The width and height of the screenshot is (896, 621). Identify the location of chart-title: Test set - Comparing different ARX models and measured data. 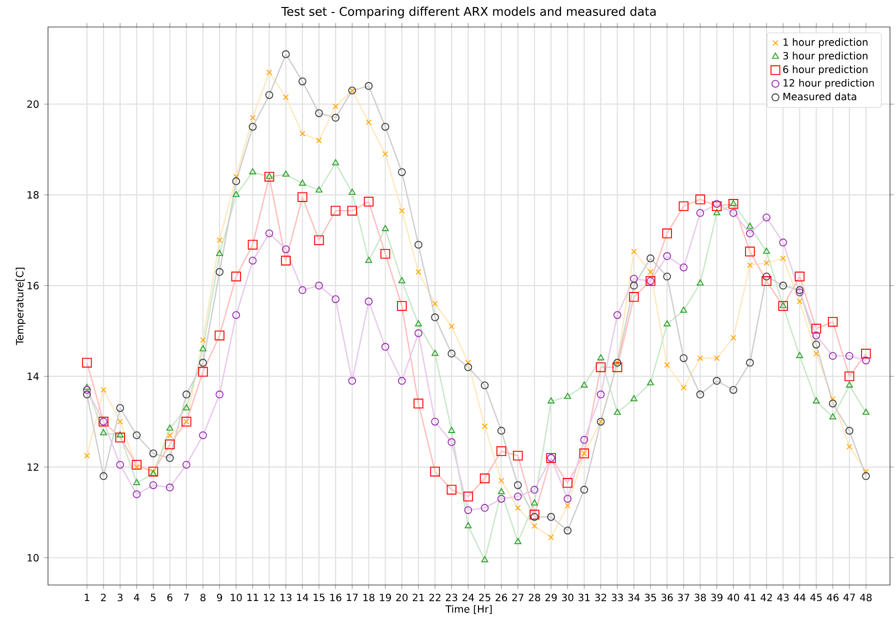
(468, 12).